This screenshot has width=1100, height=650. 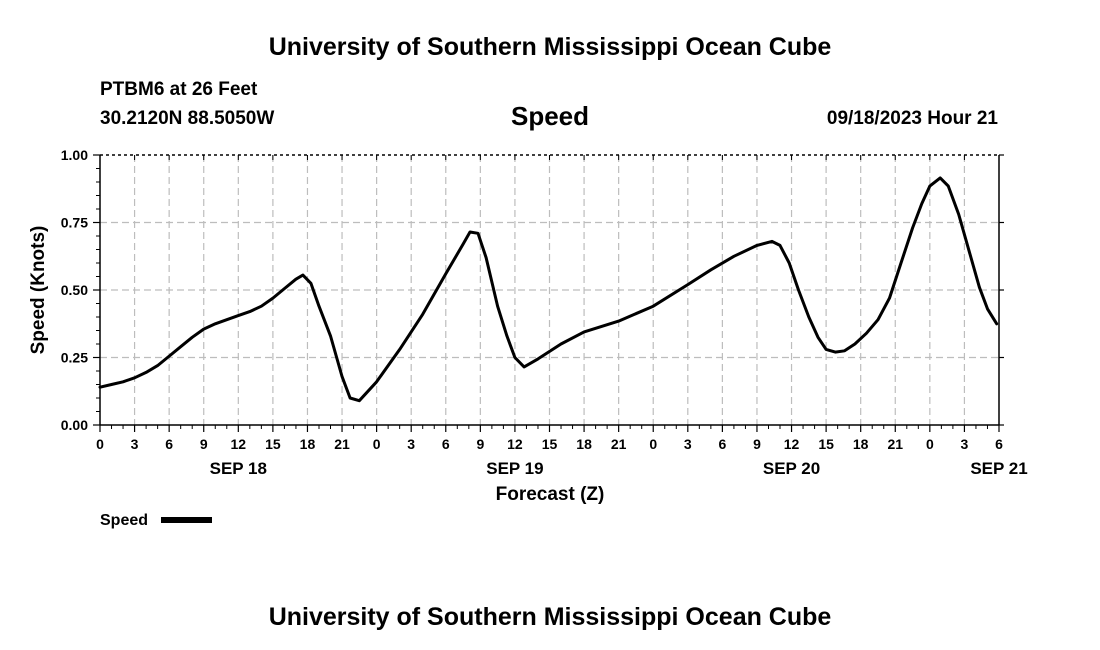 What do you see at coordinates (238, 468) in the screenshot?
I see `date-label: SEP 18` at bounding box center [238, 468].